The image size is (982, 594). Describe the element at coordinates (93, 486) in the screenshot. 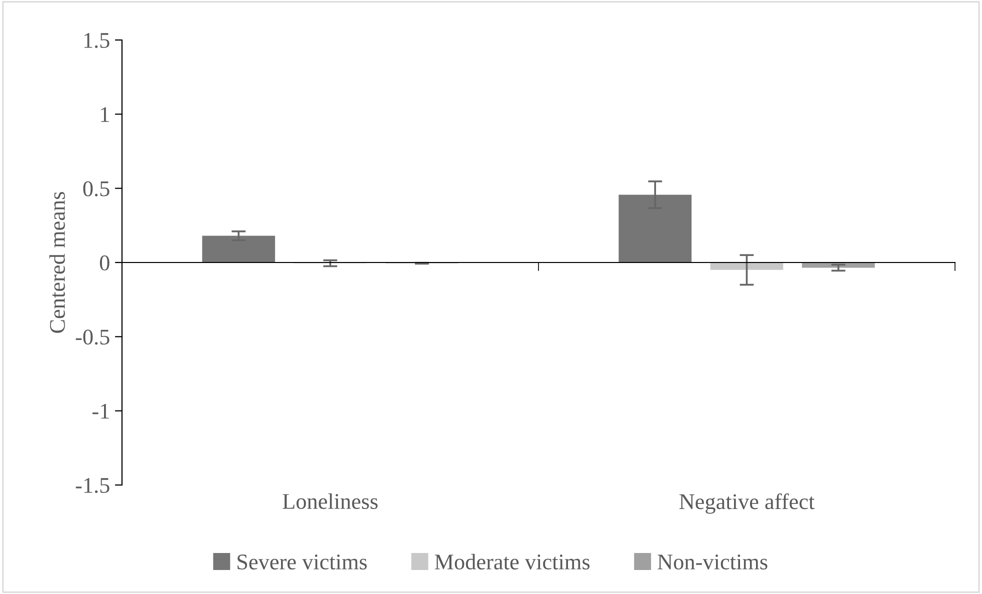

I see `y-tick-label: -1.5` at that location.